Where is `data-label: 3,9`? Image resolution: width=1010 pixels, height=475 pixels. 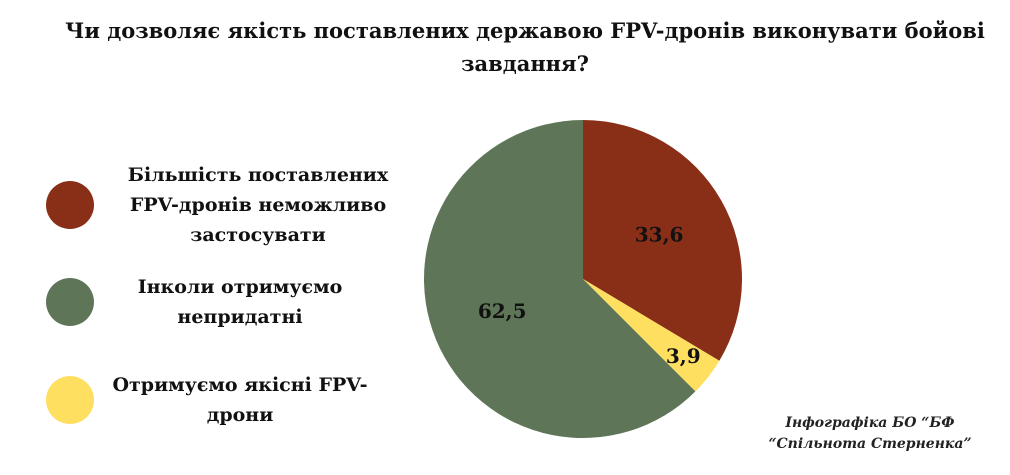
data-label: 3,9 is located at coordinates (683, 356).